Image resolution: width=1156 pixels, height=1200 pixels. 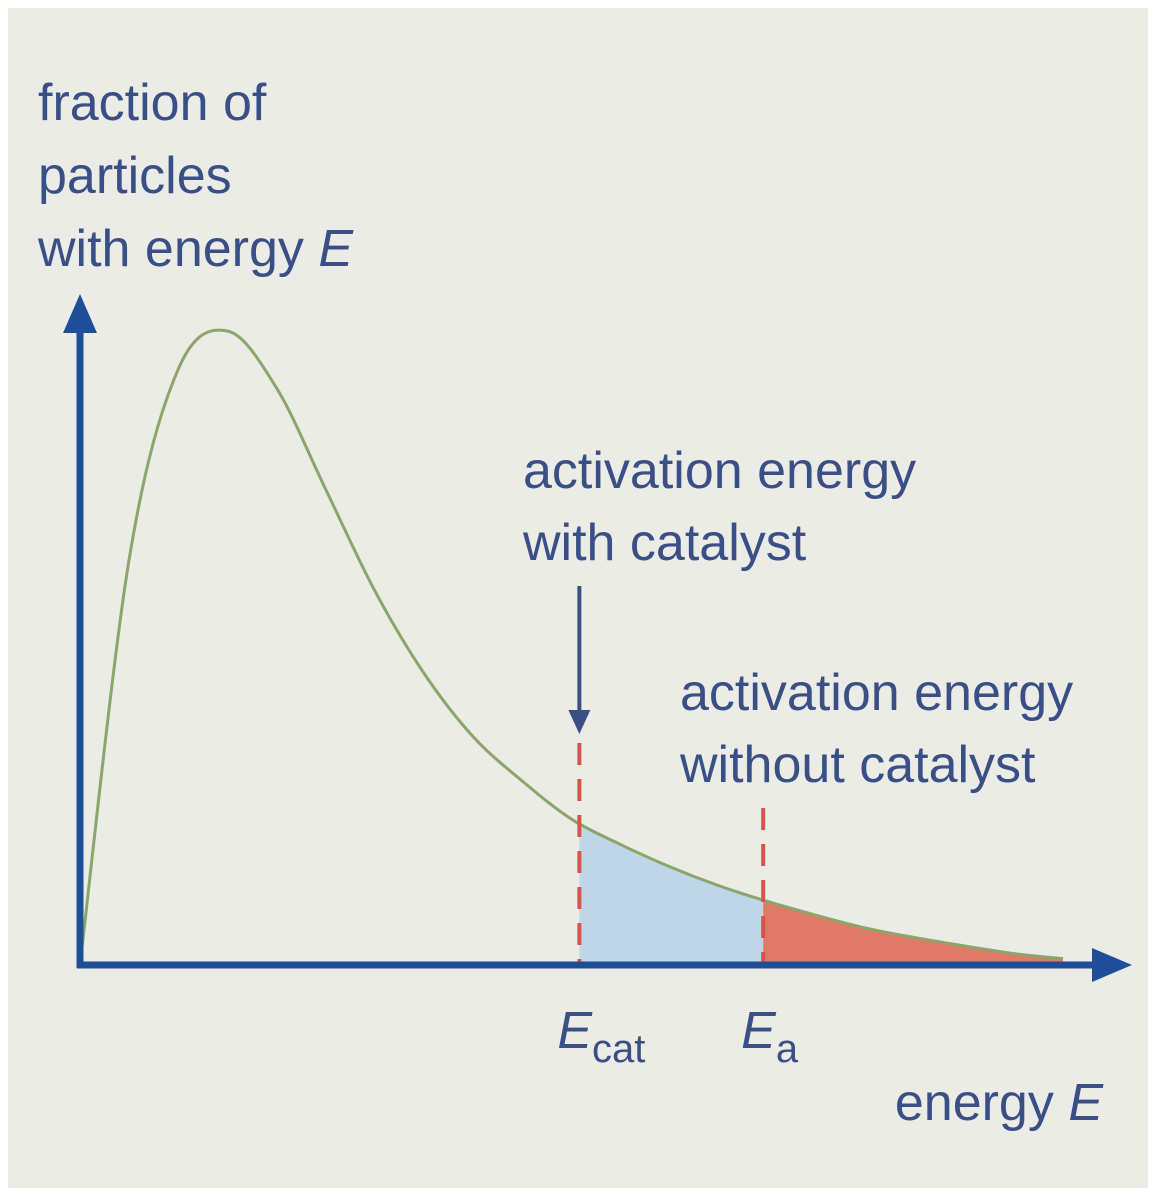 I want to click on annotation-arrowhead, so click(x=579, y=722).